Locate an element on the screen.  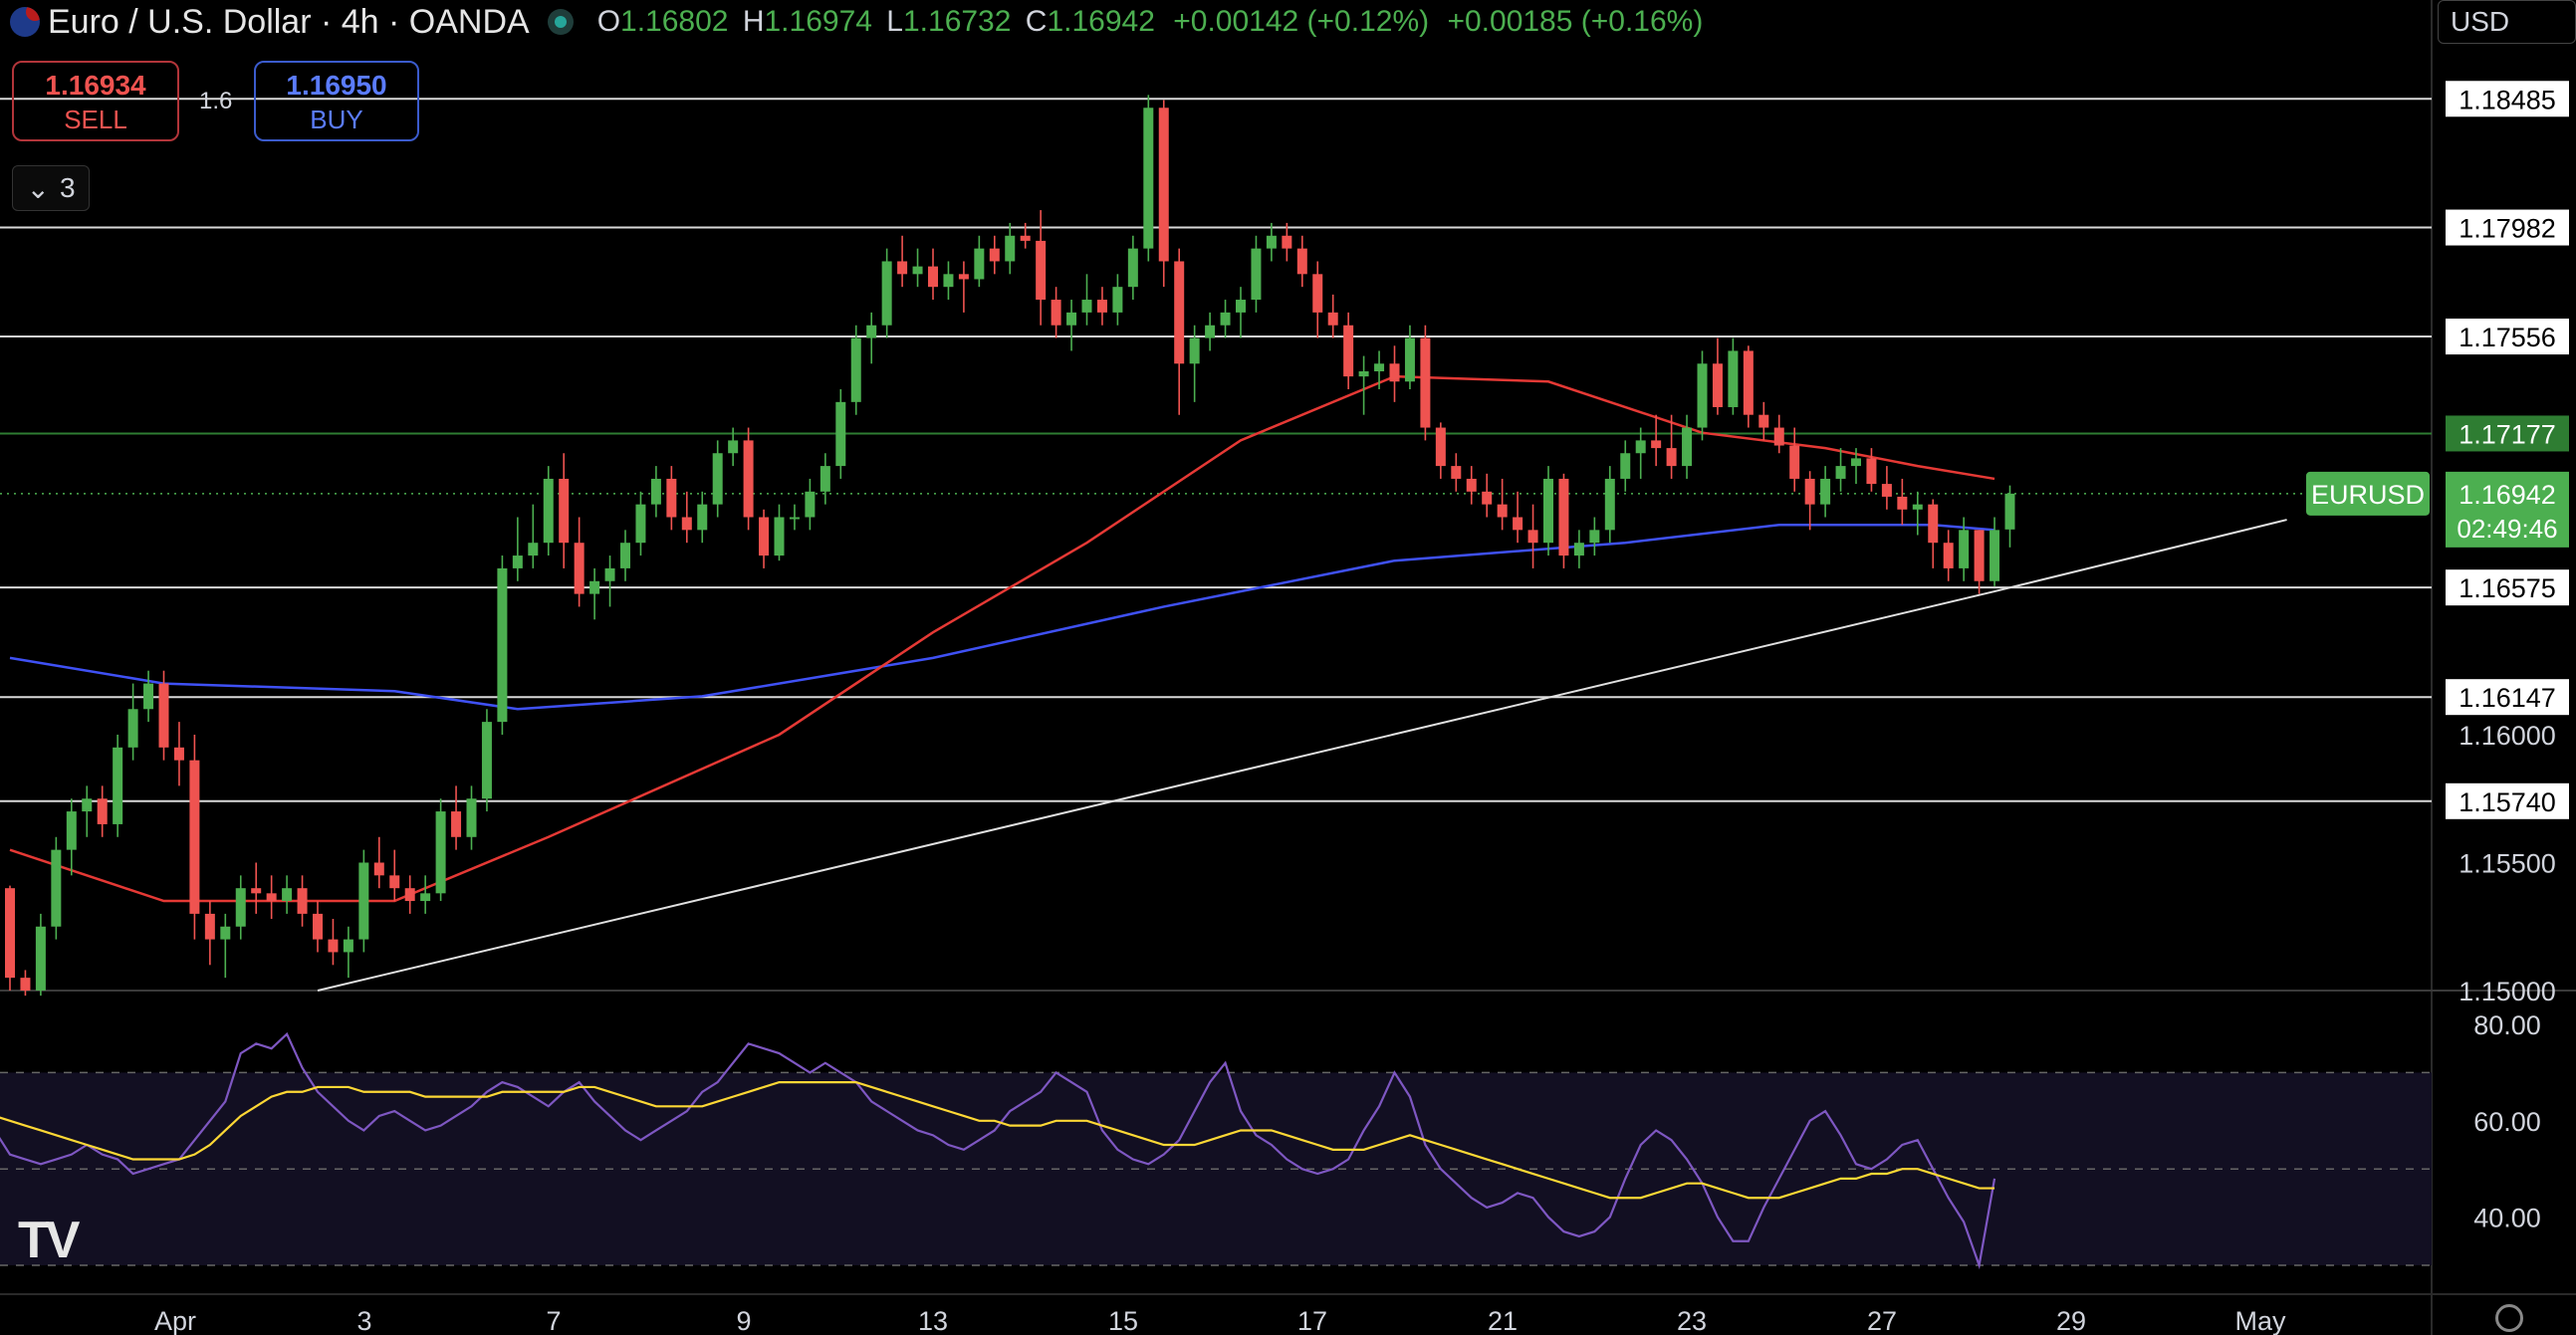
sell-button: 1.16934 SELL is located at coordinates (95, 101).